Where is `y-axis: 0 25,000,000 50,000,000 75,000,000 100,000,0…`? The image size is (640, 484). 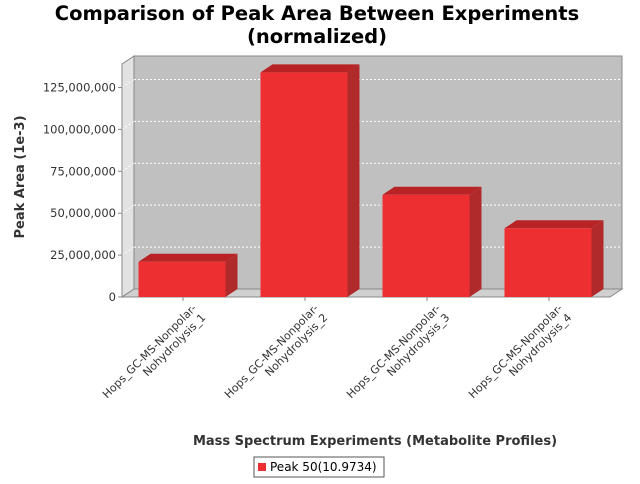 y-axis: 0 25,000,000 50,000,000 75,000,000 100,000,0… is located at coordinates (83, 184).